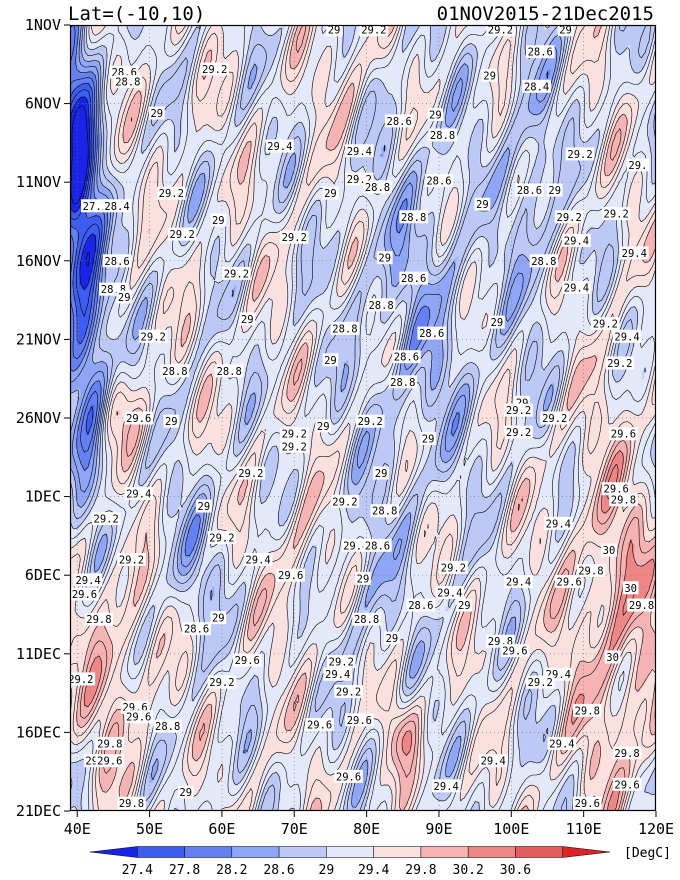  What do you see at coordinates (149, 829) in the screenshot?
I see `x-tick-label: 50E` at bounding box center [149, 829].